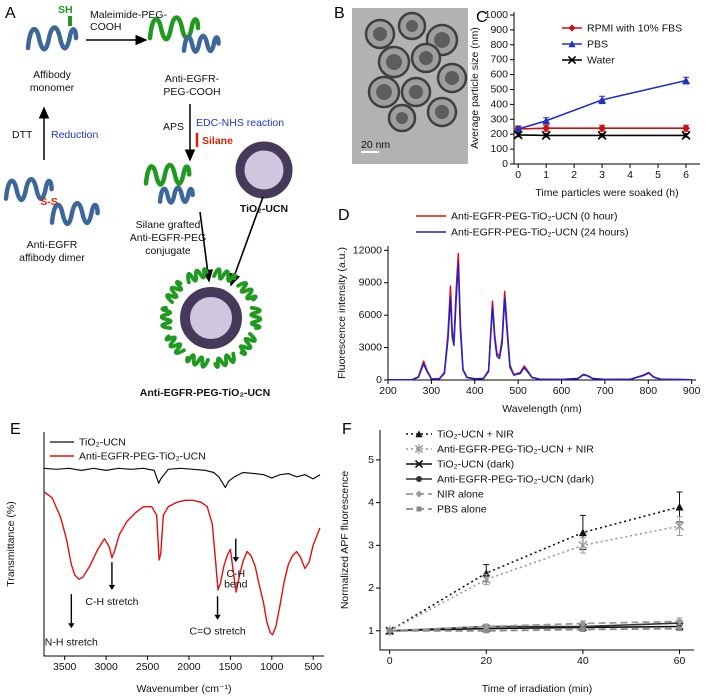 The height and width of the screenshot is (699, 708). Describe the element at coordinates (339, 13) in the screenshot. I see `panel-b-label: B` at that location.